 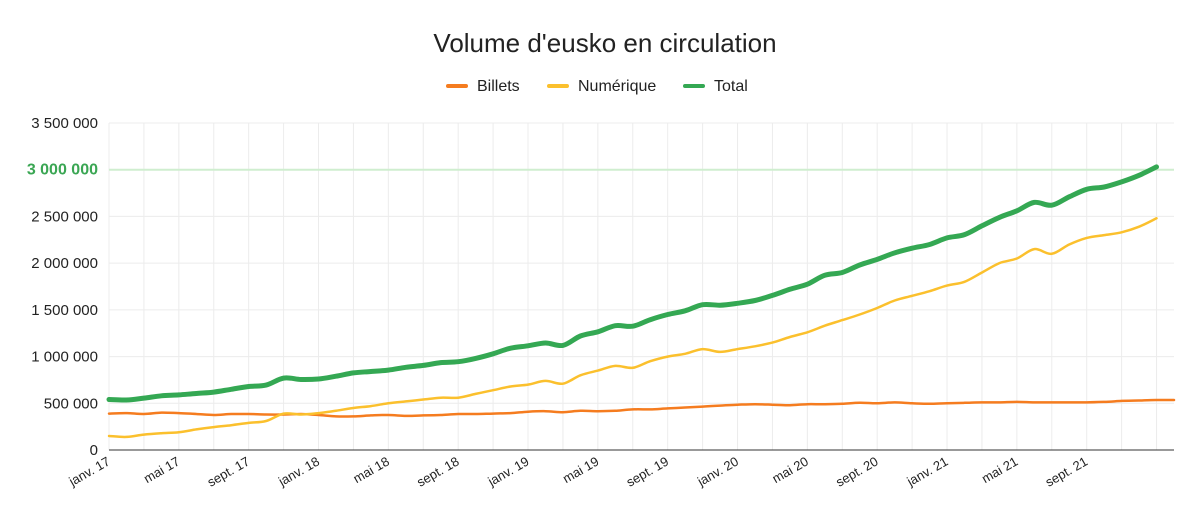 I want to click on x-tick-label: sept. 21, so click(x=1067, y=472).